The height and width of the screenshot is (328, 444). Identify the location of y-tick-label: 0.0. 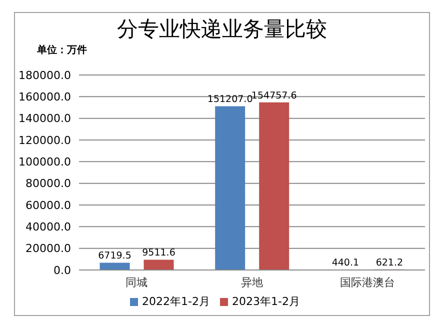
(62, 270).